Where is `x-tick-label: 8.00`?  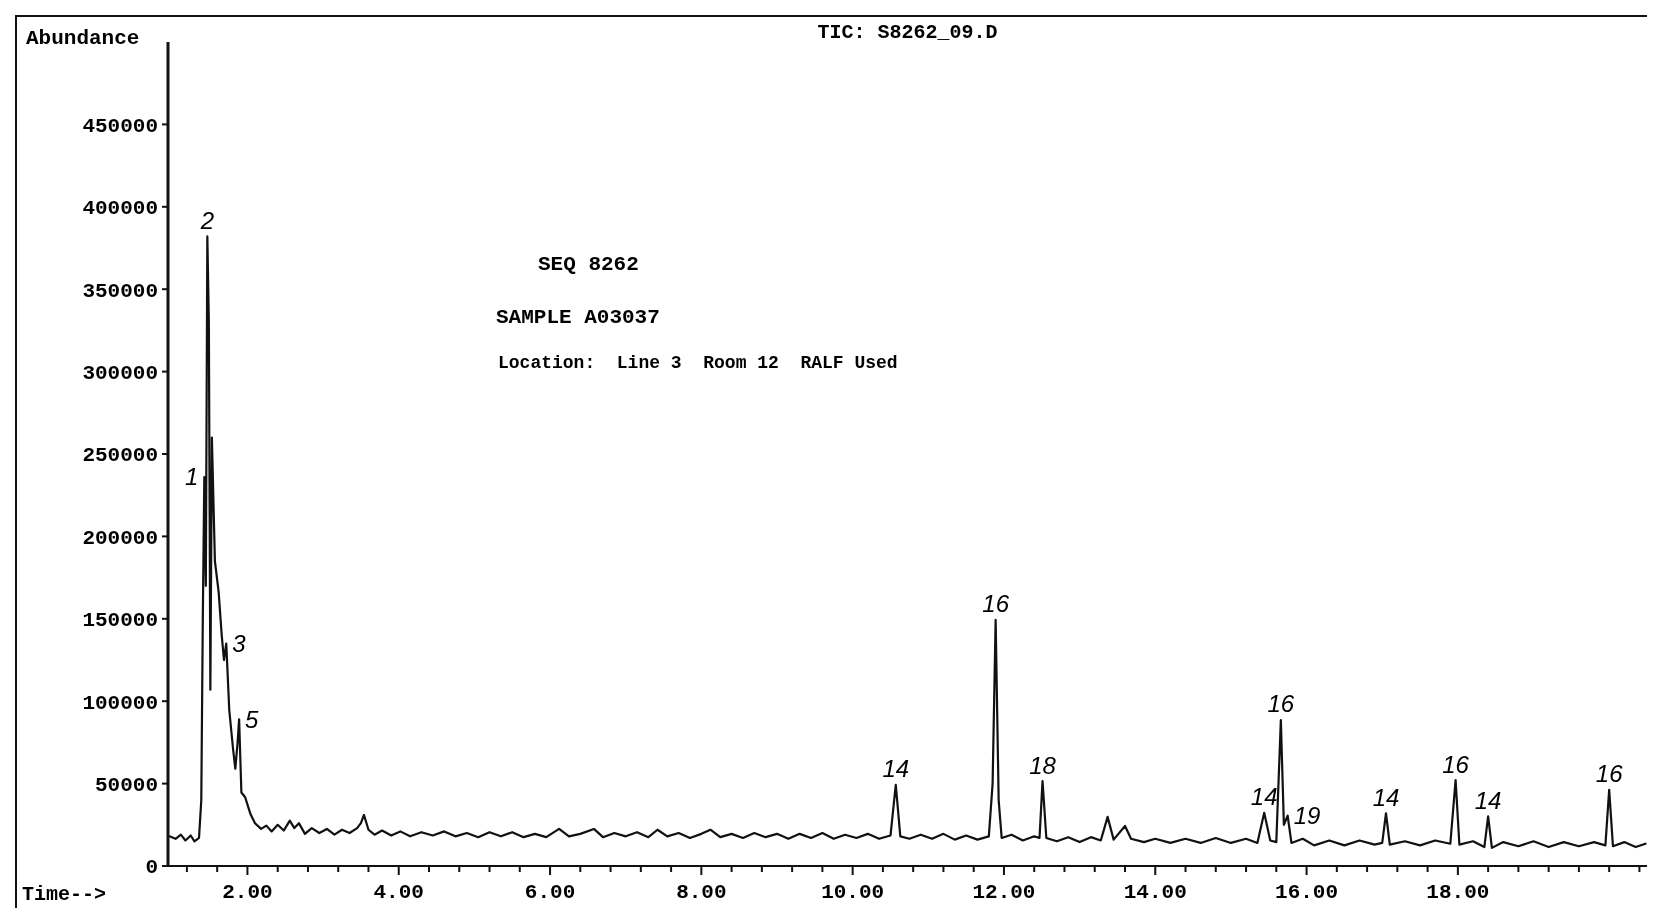
x-tick-label: 8.00 is located at coordinates (701, 892).